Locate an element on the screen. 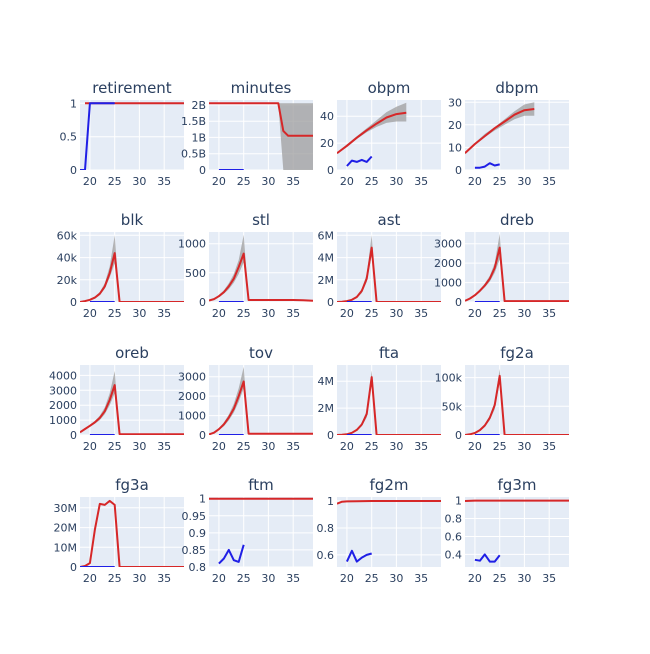 The width and height of the screenshot is (650, 654). y-tick-label: 30 is located at coordinates (455, 102).